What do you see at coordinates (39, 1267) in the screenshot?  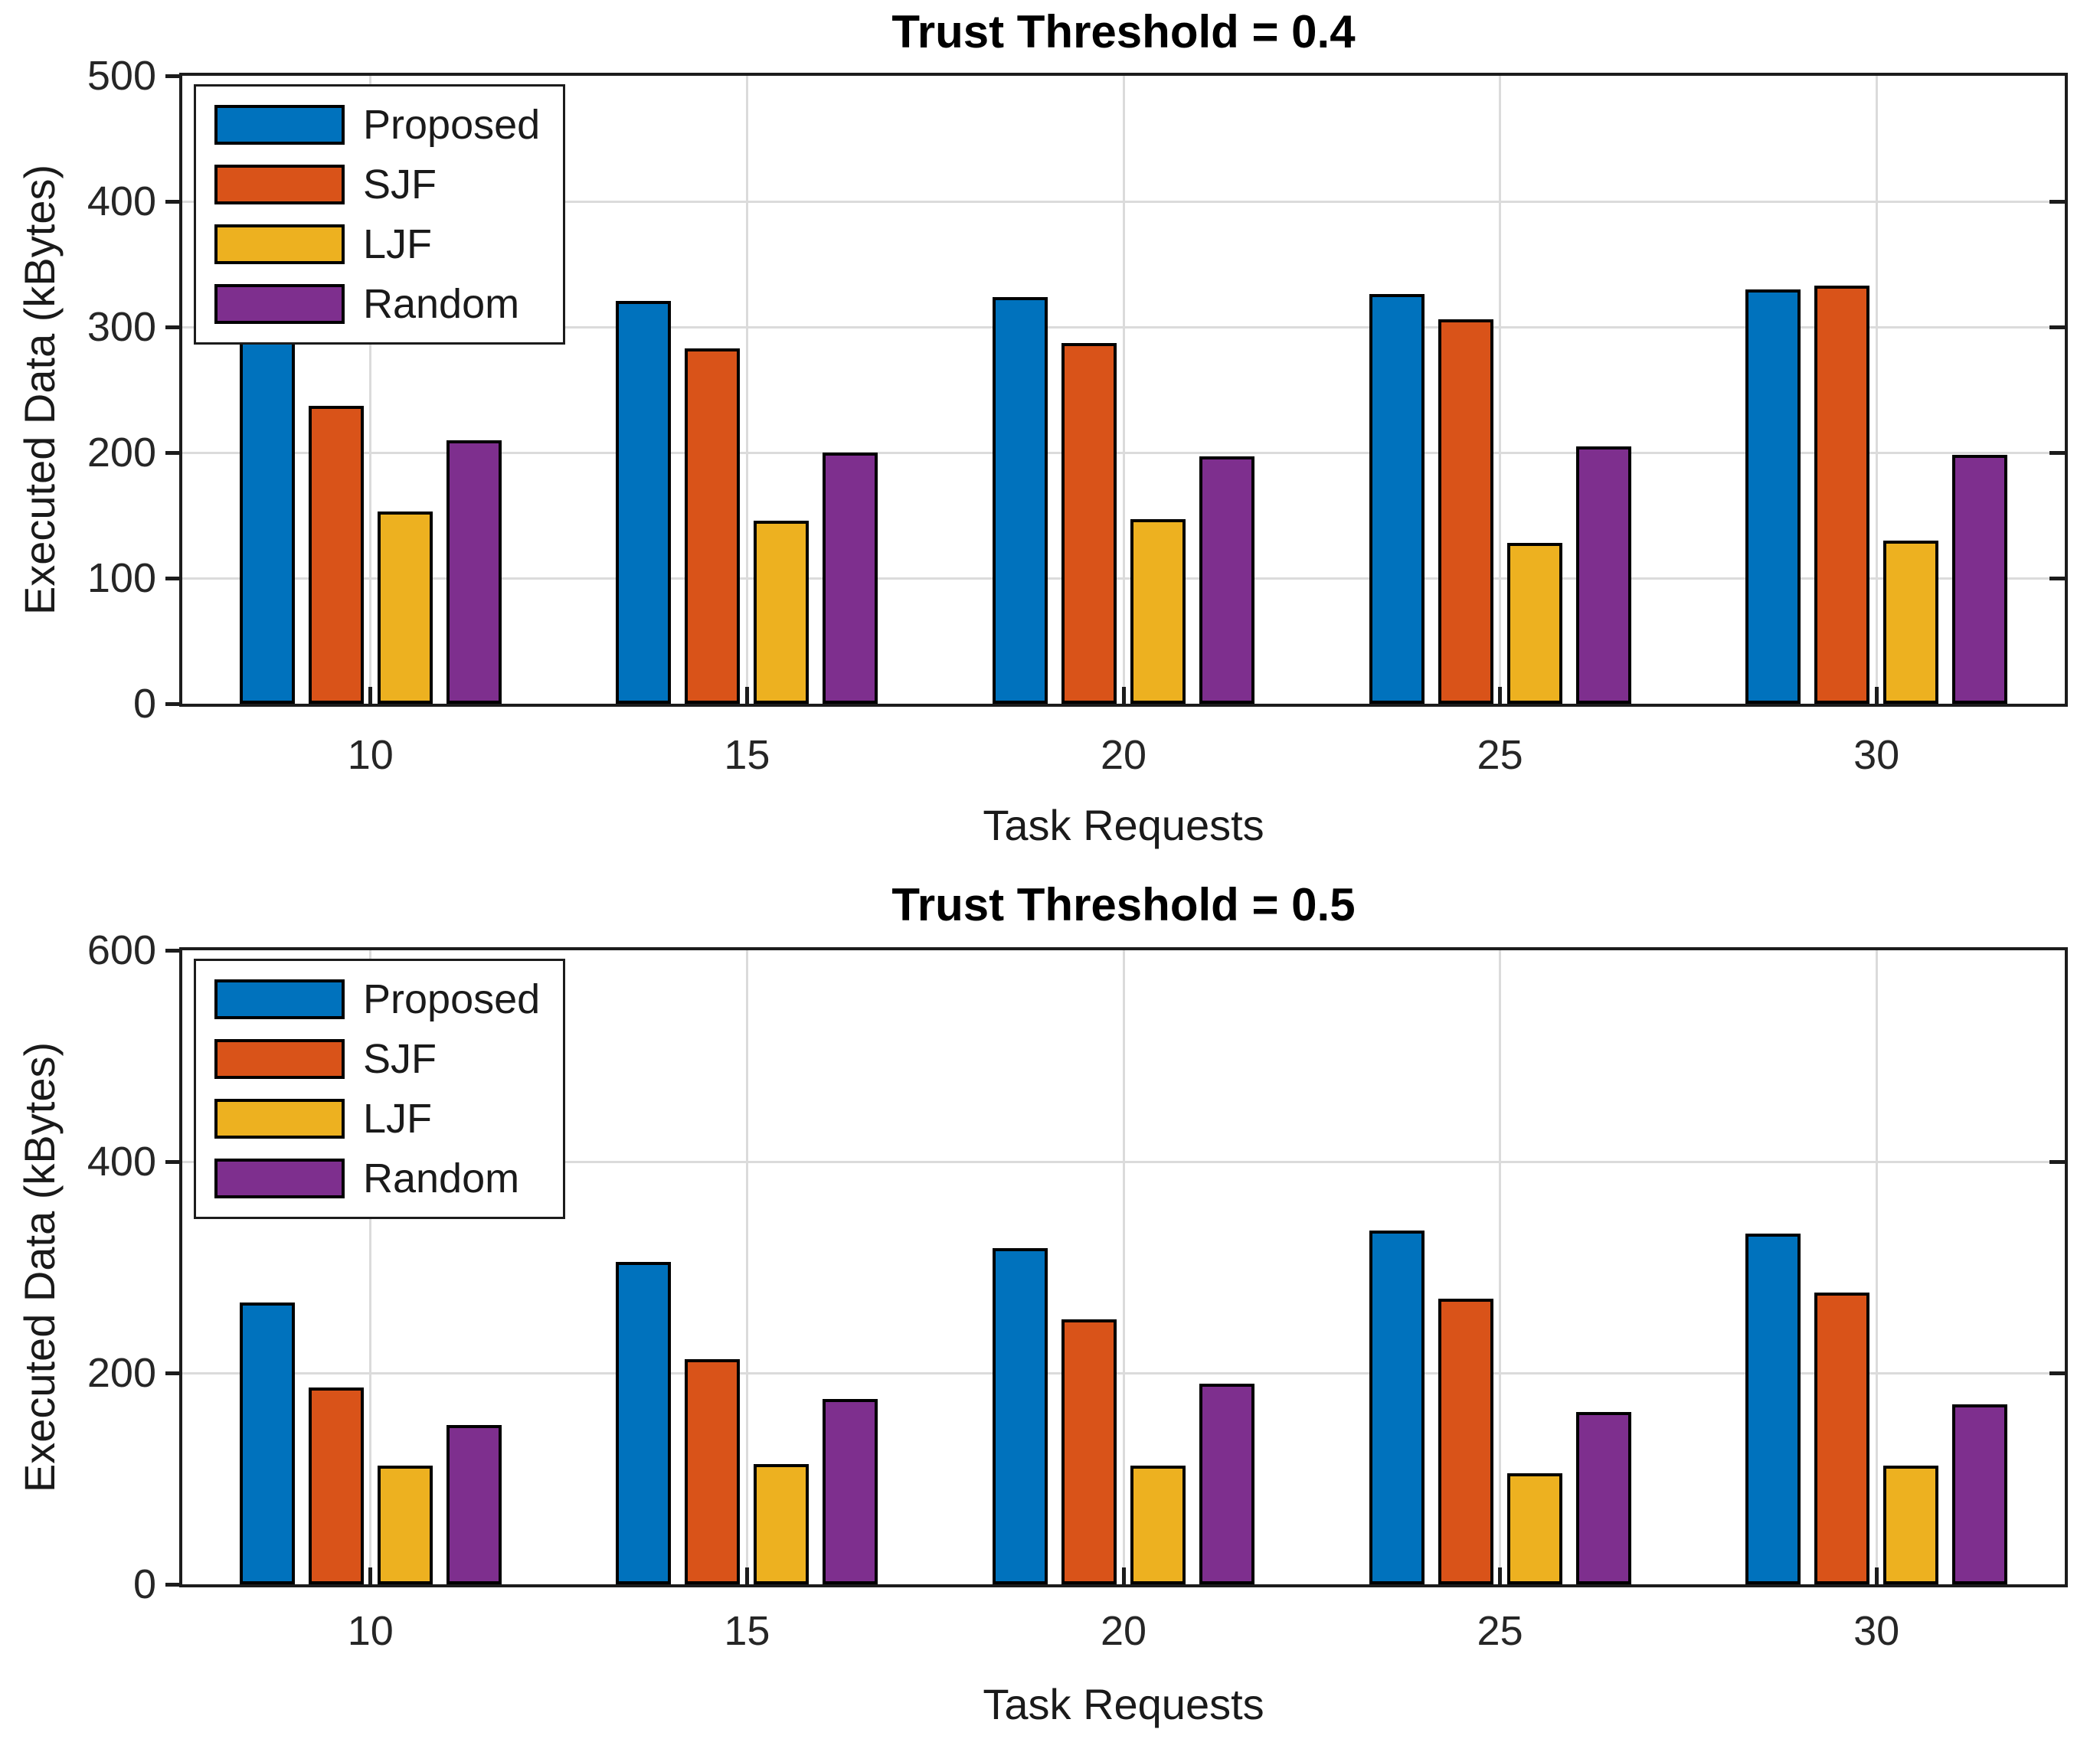 I see `y-axis-label: Executed Data (kBytes)` at bounding box center [39, 1267].